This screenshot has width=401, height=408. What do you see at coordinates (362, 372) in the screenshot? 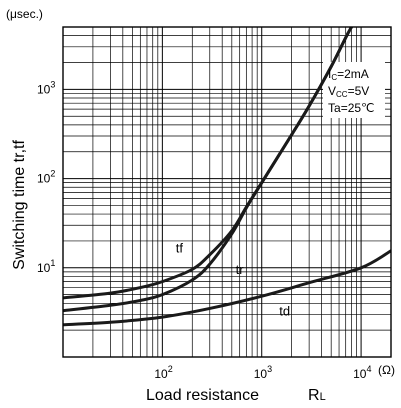
I see `x-tick-label: 10⁴` at bounding box center [362, 372].